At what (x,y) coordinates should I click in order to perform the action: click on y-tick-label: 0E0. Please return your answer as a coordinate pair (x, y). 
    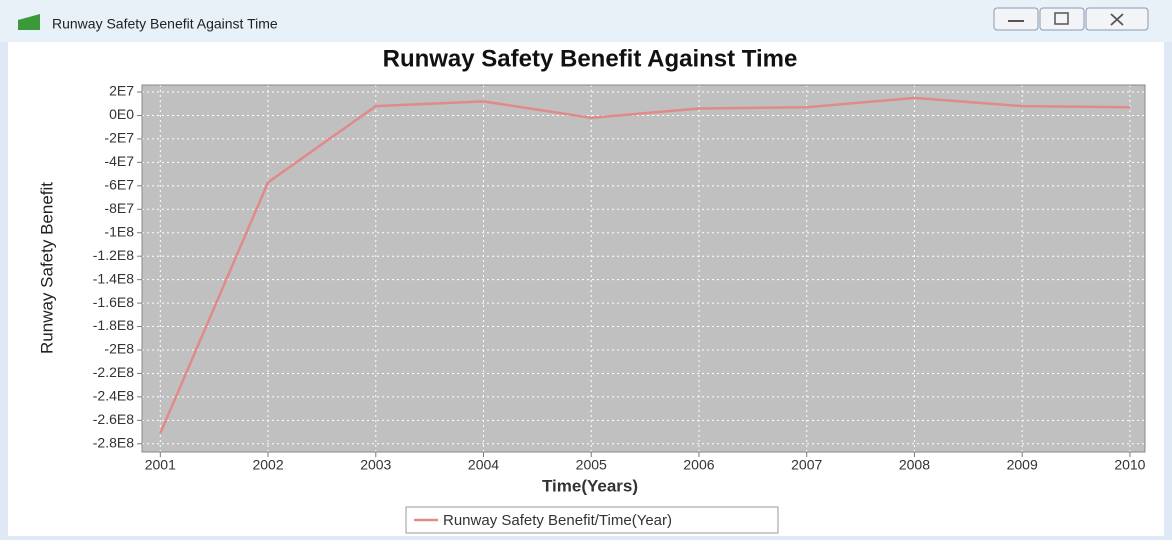
    Looking at the image, I should click on (121, 114).